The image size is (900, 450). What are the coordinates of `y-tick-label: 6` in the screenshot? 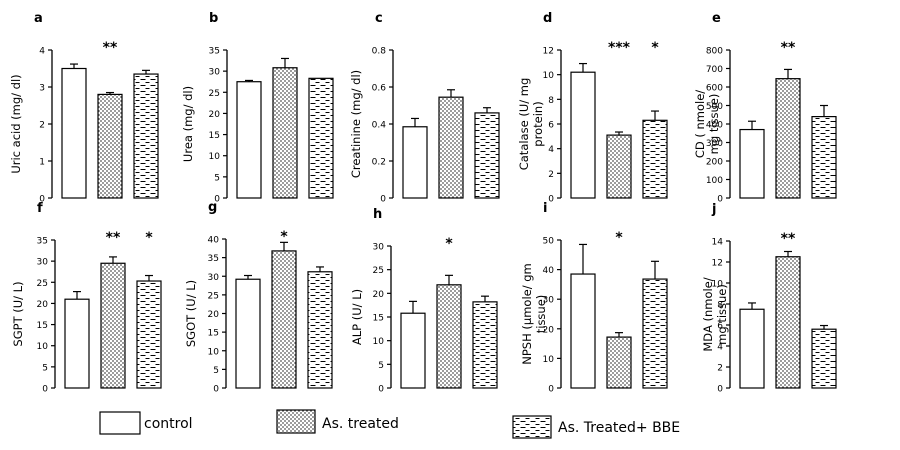 It's located at (720, 327).